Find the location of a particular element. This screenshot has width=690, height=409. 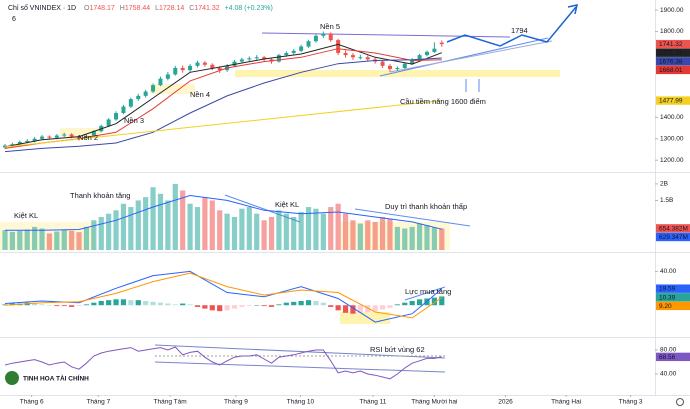

price-badge-label: 1701.31 is located at coordinates (671, 53).